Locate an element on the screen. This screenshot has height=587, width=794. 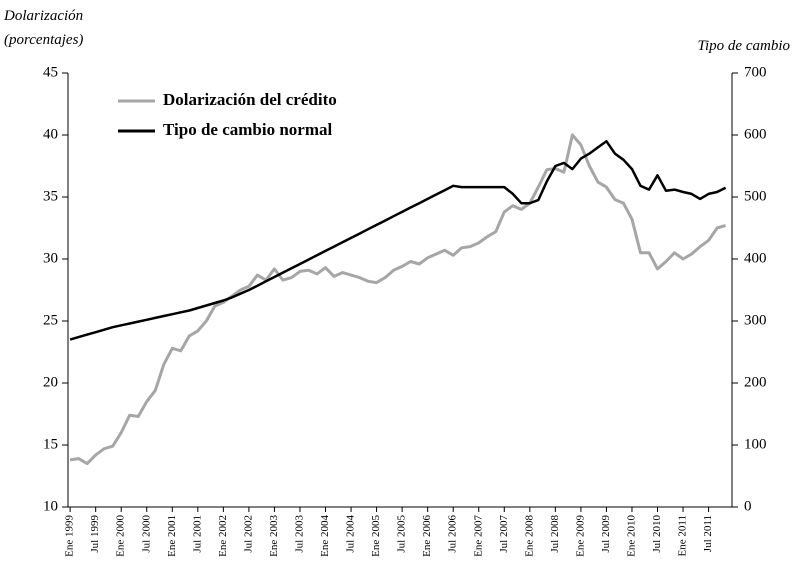
x-tick-label: Jul 2001 is located at coordinates (197, 534).